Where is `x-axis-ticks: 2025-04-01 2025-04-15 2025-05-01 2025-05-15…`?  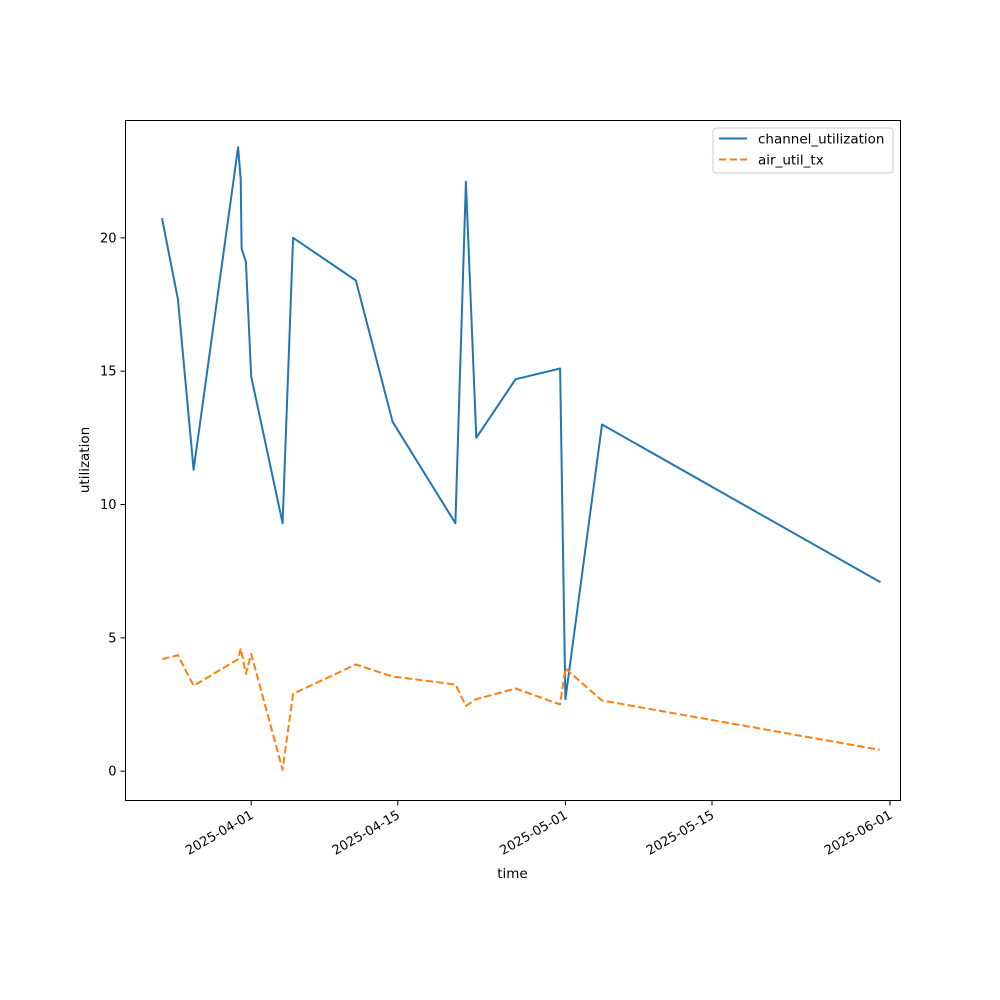
x-axis-ticks: 2025-04-01 2025-04-15 2025-05-01 2025-05-15… is located at coordinates (539, 829).